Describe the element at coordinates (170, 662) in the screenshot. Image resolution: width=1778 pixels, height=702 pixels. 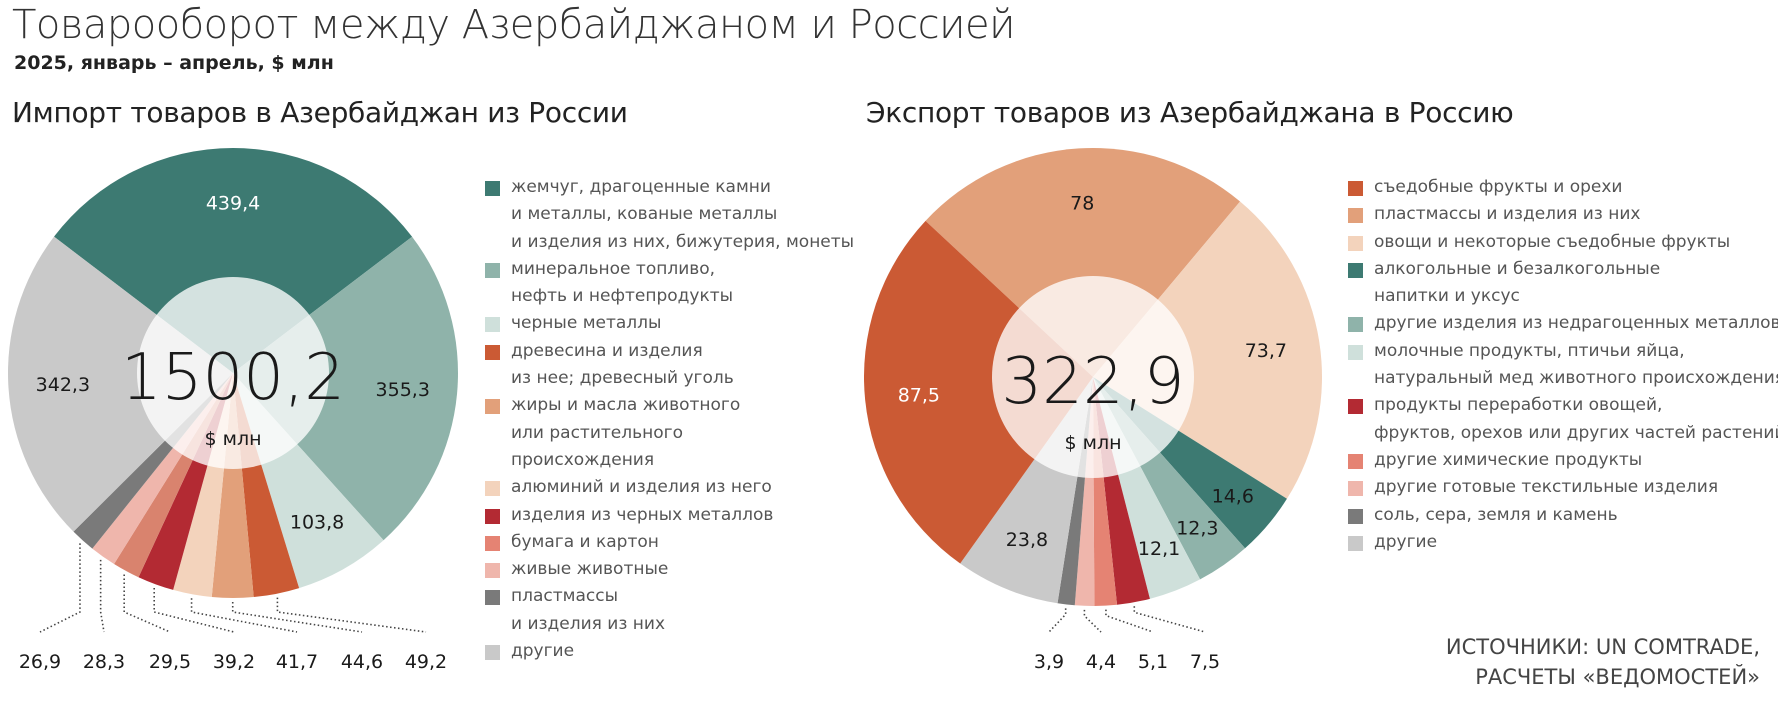
I see `import-slice-label-7: 29,5` at that location.